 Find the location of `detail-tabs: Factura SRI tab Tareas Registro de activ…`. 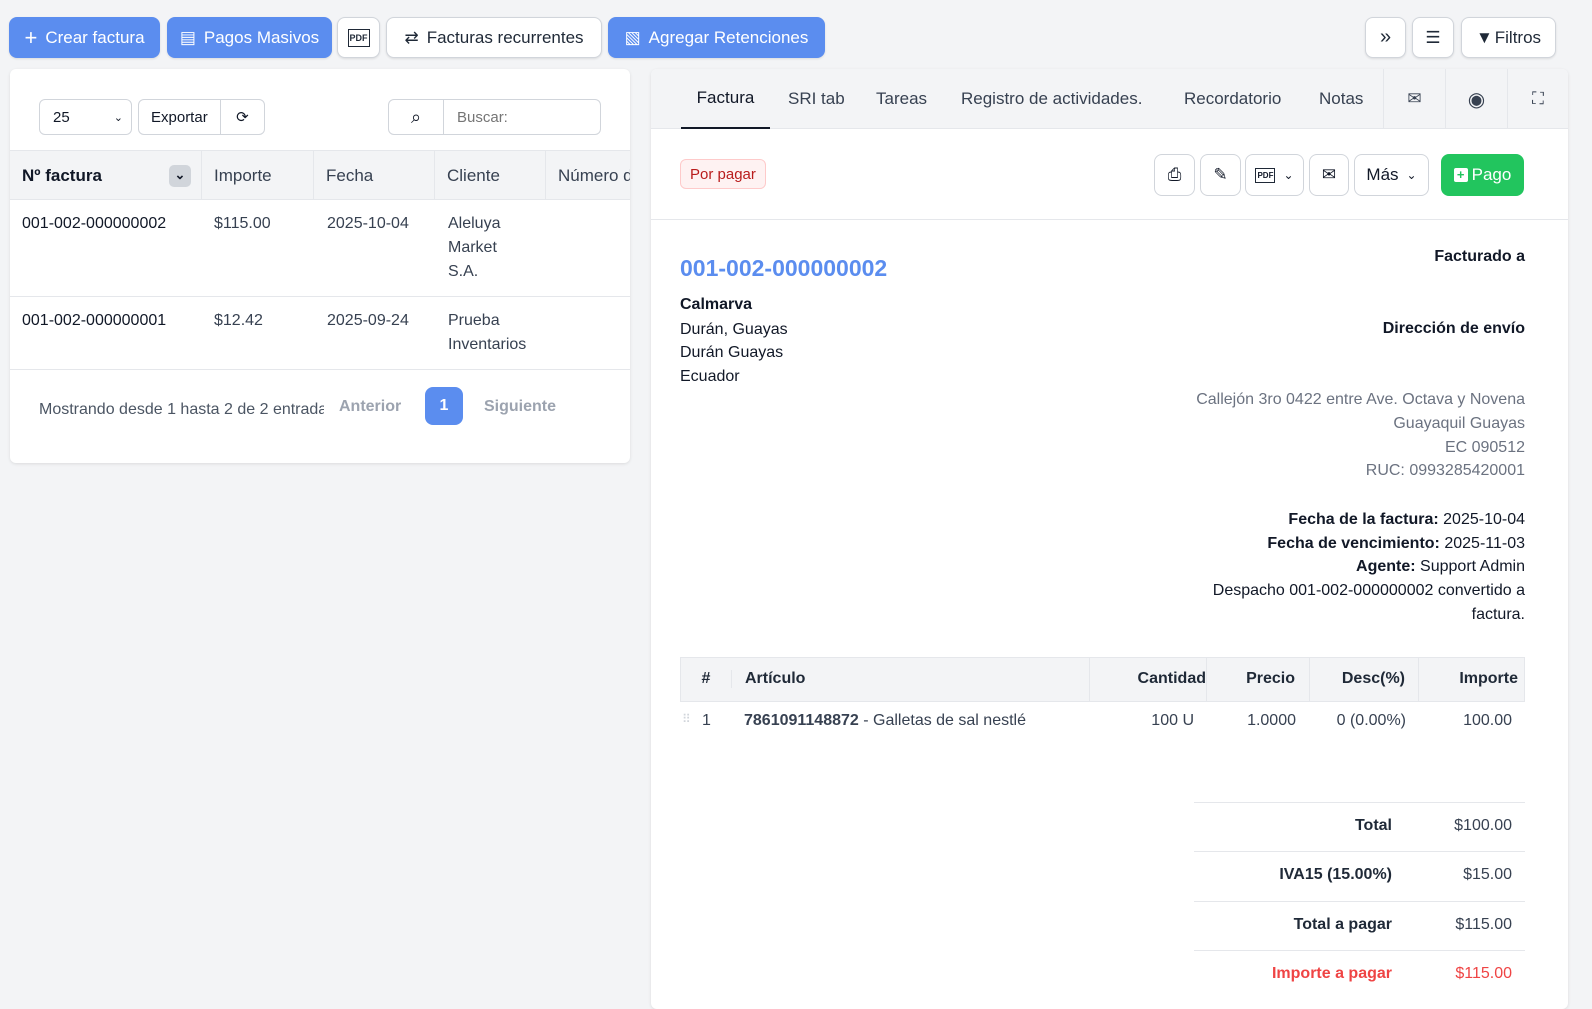

detail-tabs: Factura SRI tab Tareas Registro de activ… is located at coordinates (1109, 99).